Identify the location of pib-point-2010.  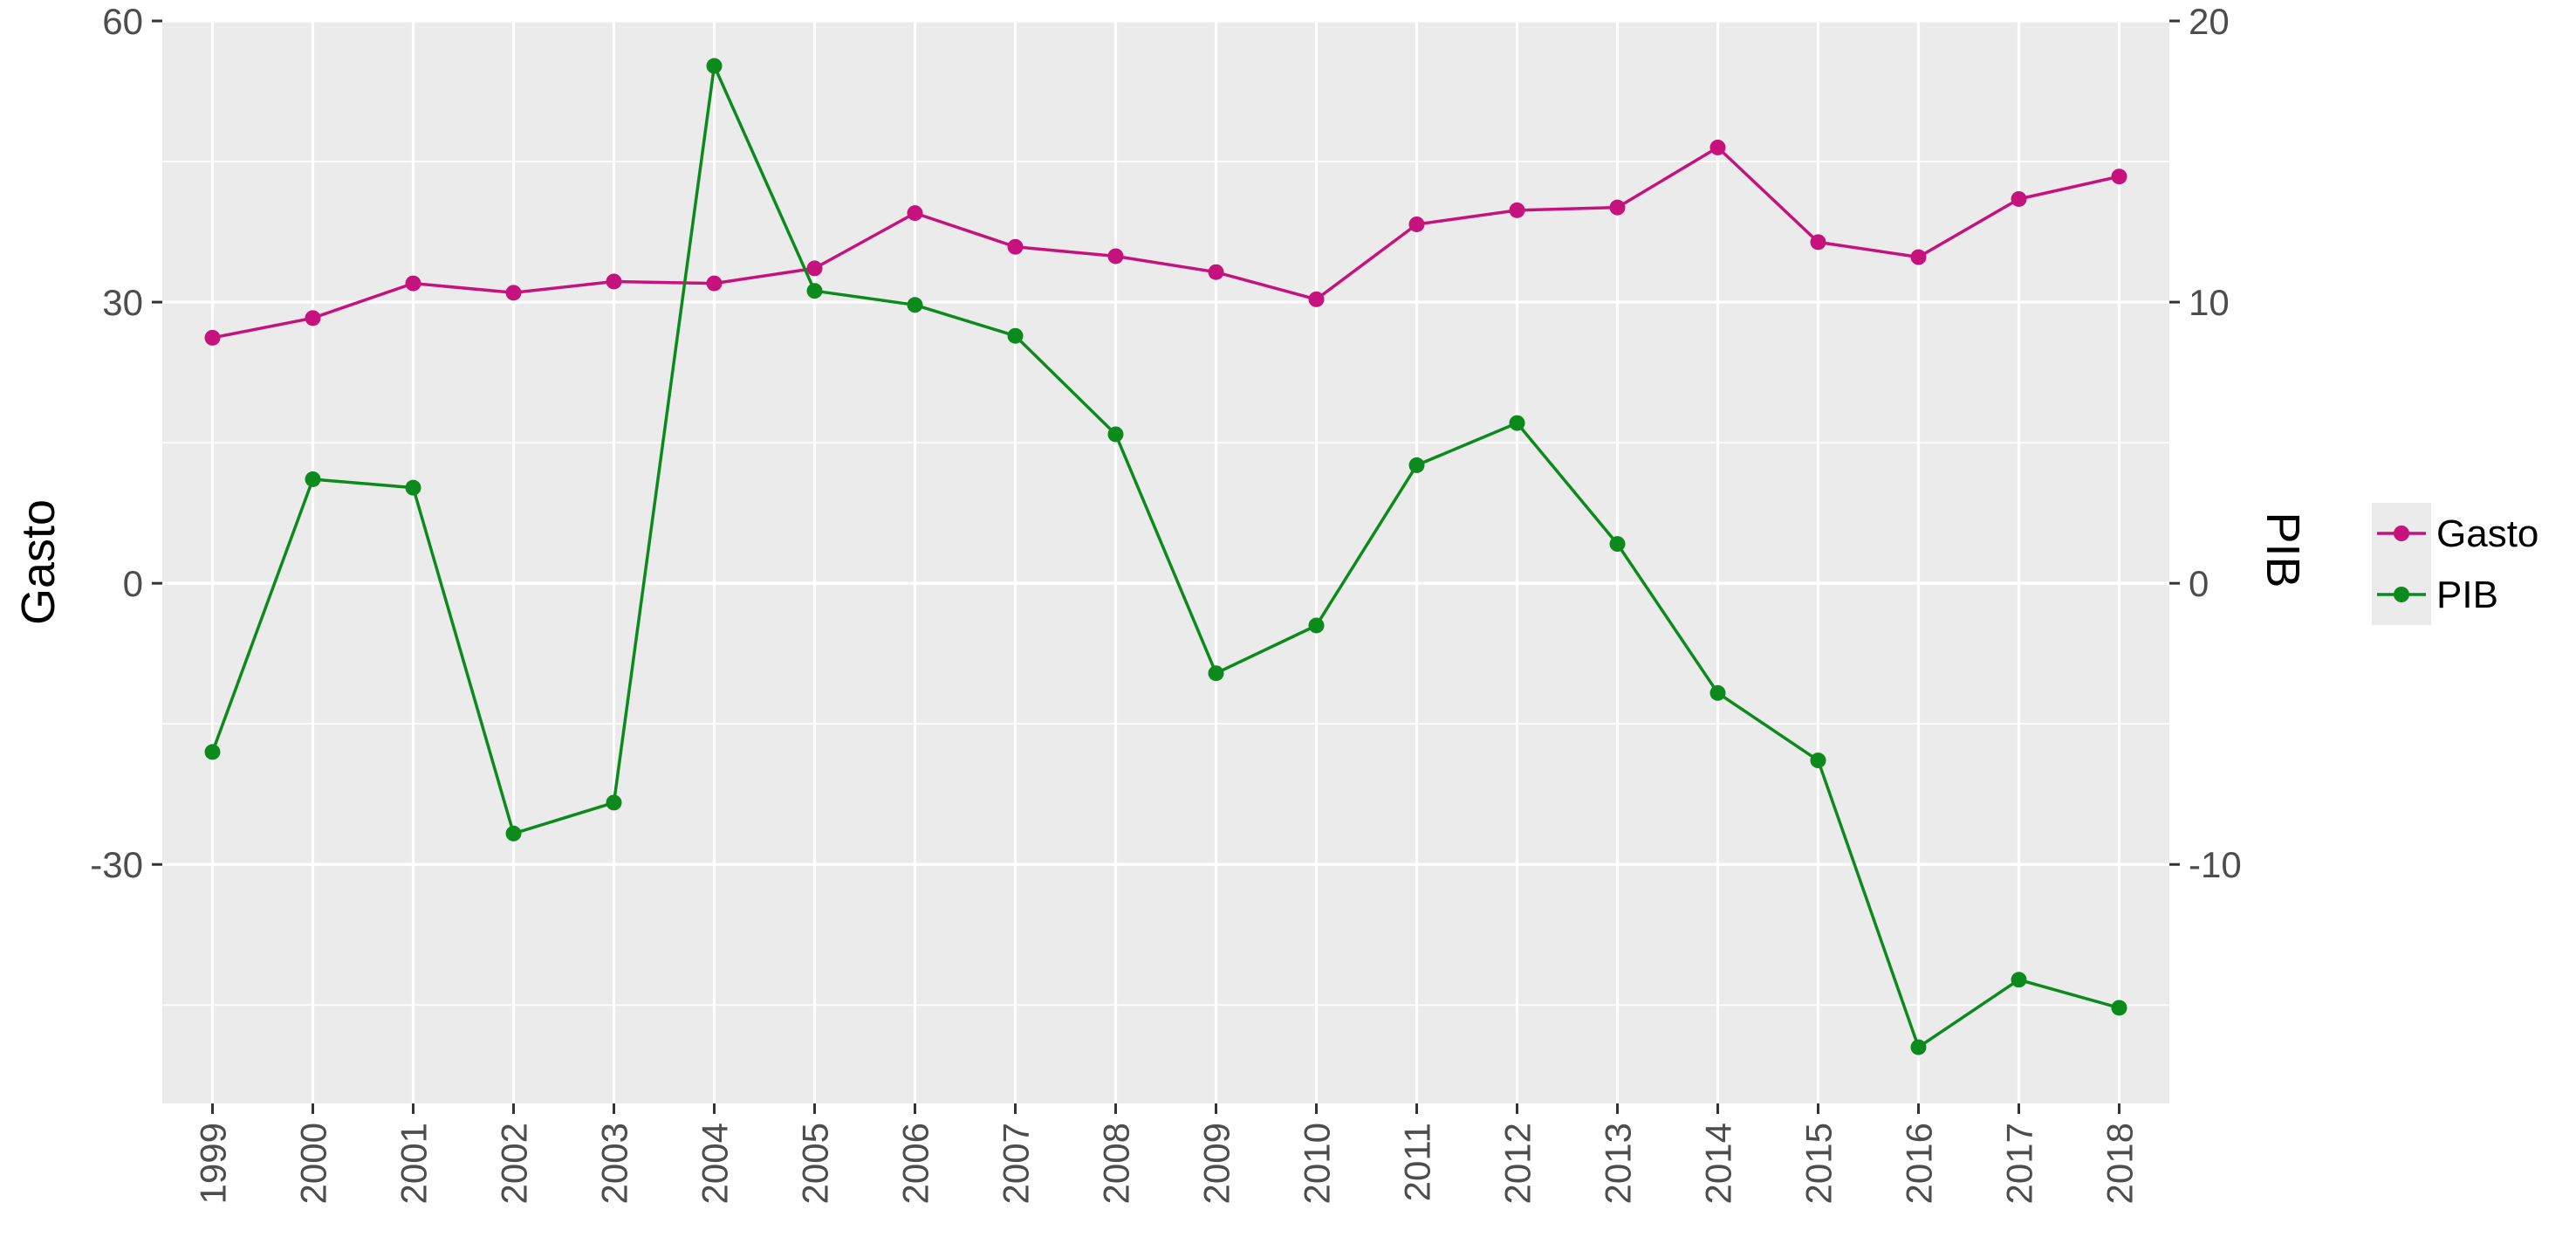
(1317, 625).